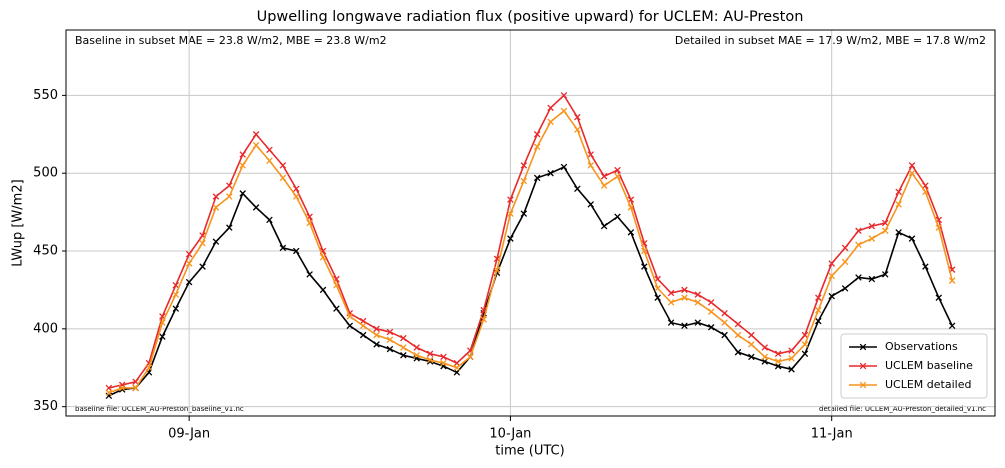 The image size is (1005, 468). Describe the element at coordinates (832, 434) in the screenshot. I see `x-tick-label: 11-Jan` at that location.